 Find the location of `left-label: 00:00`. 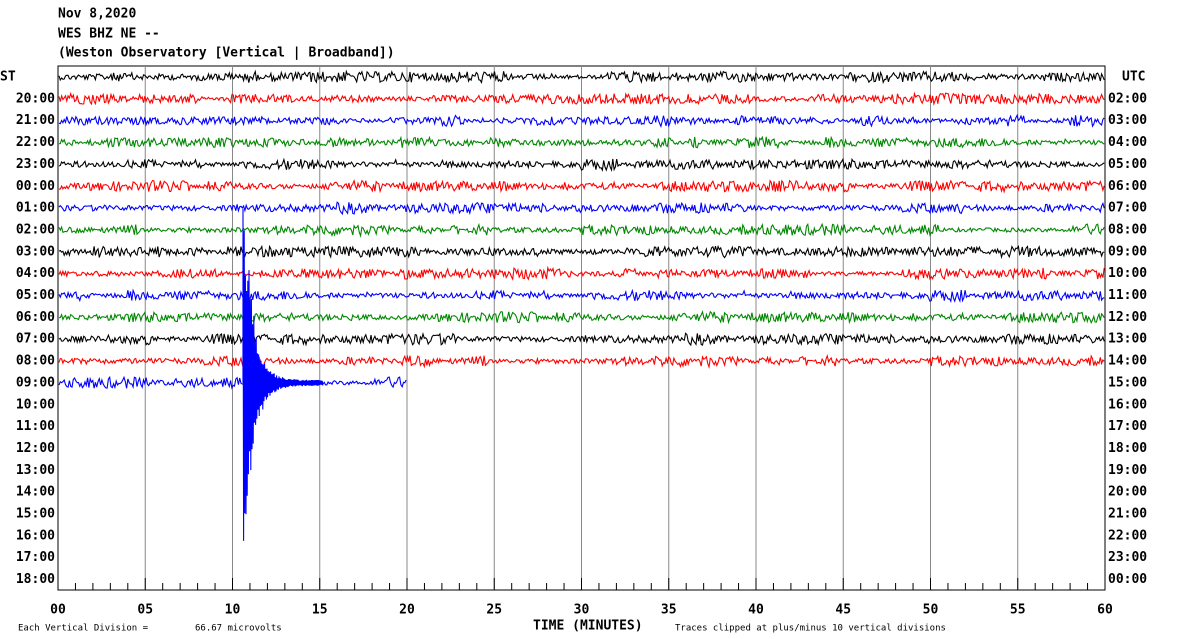

left-label: 00:00 is located at coordinates (35, 186).